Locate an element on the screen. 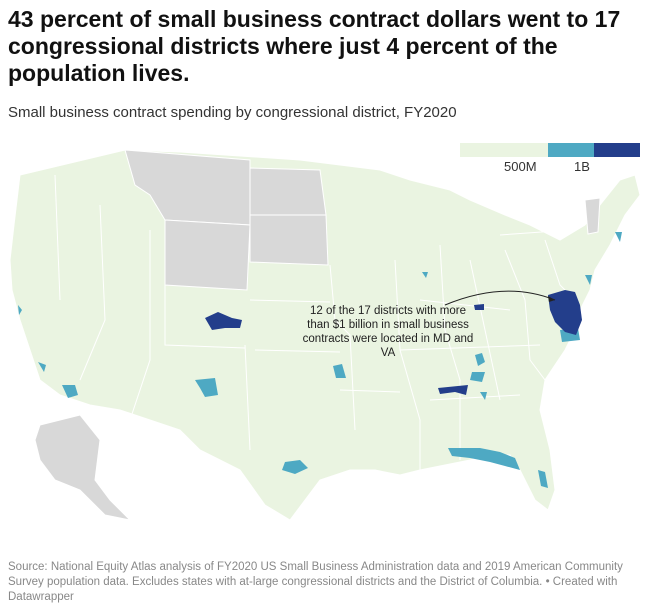  north-dakota is located at coordinates (288, 191).